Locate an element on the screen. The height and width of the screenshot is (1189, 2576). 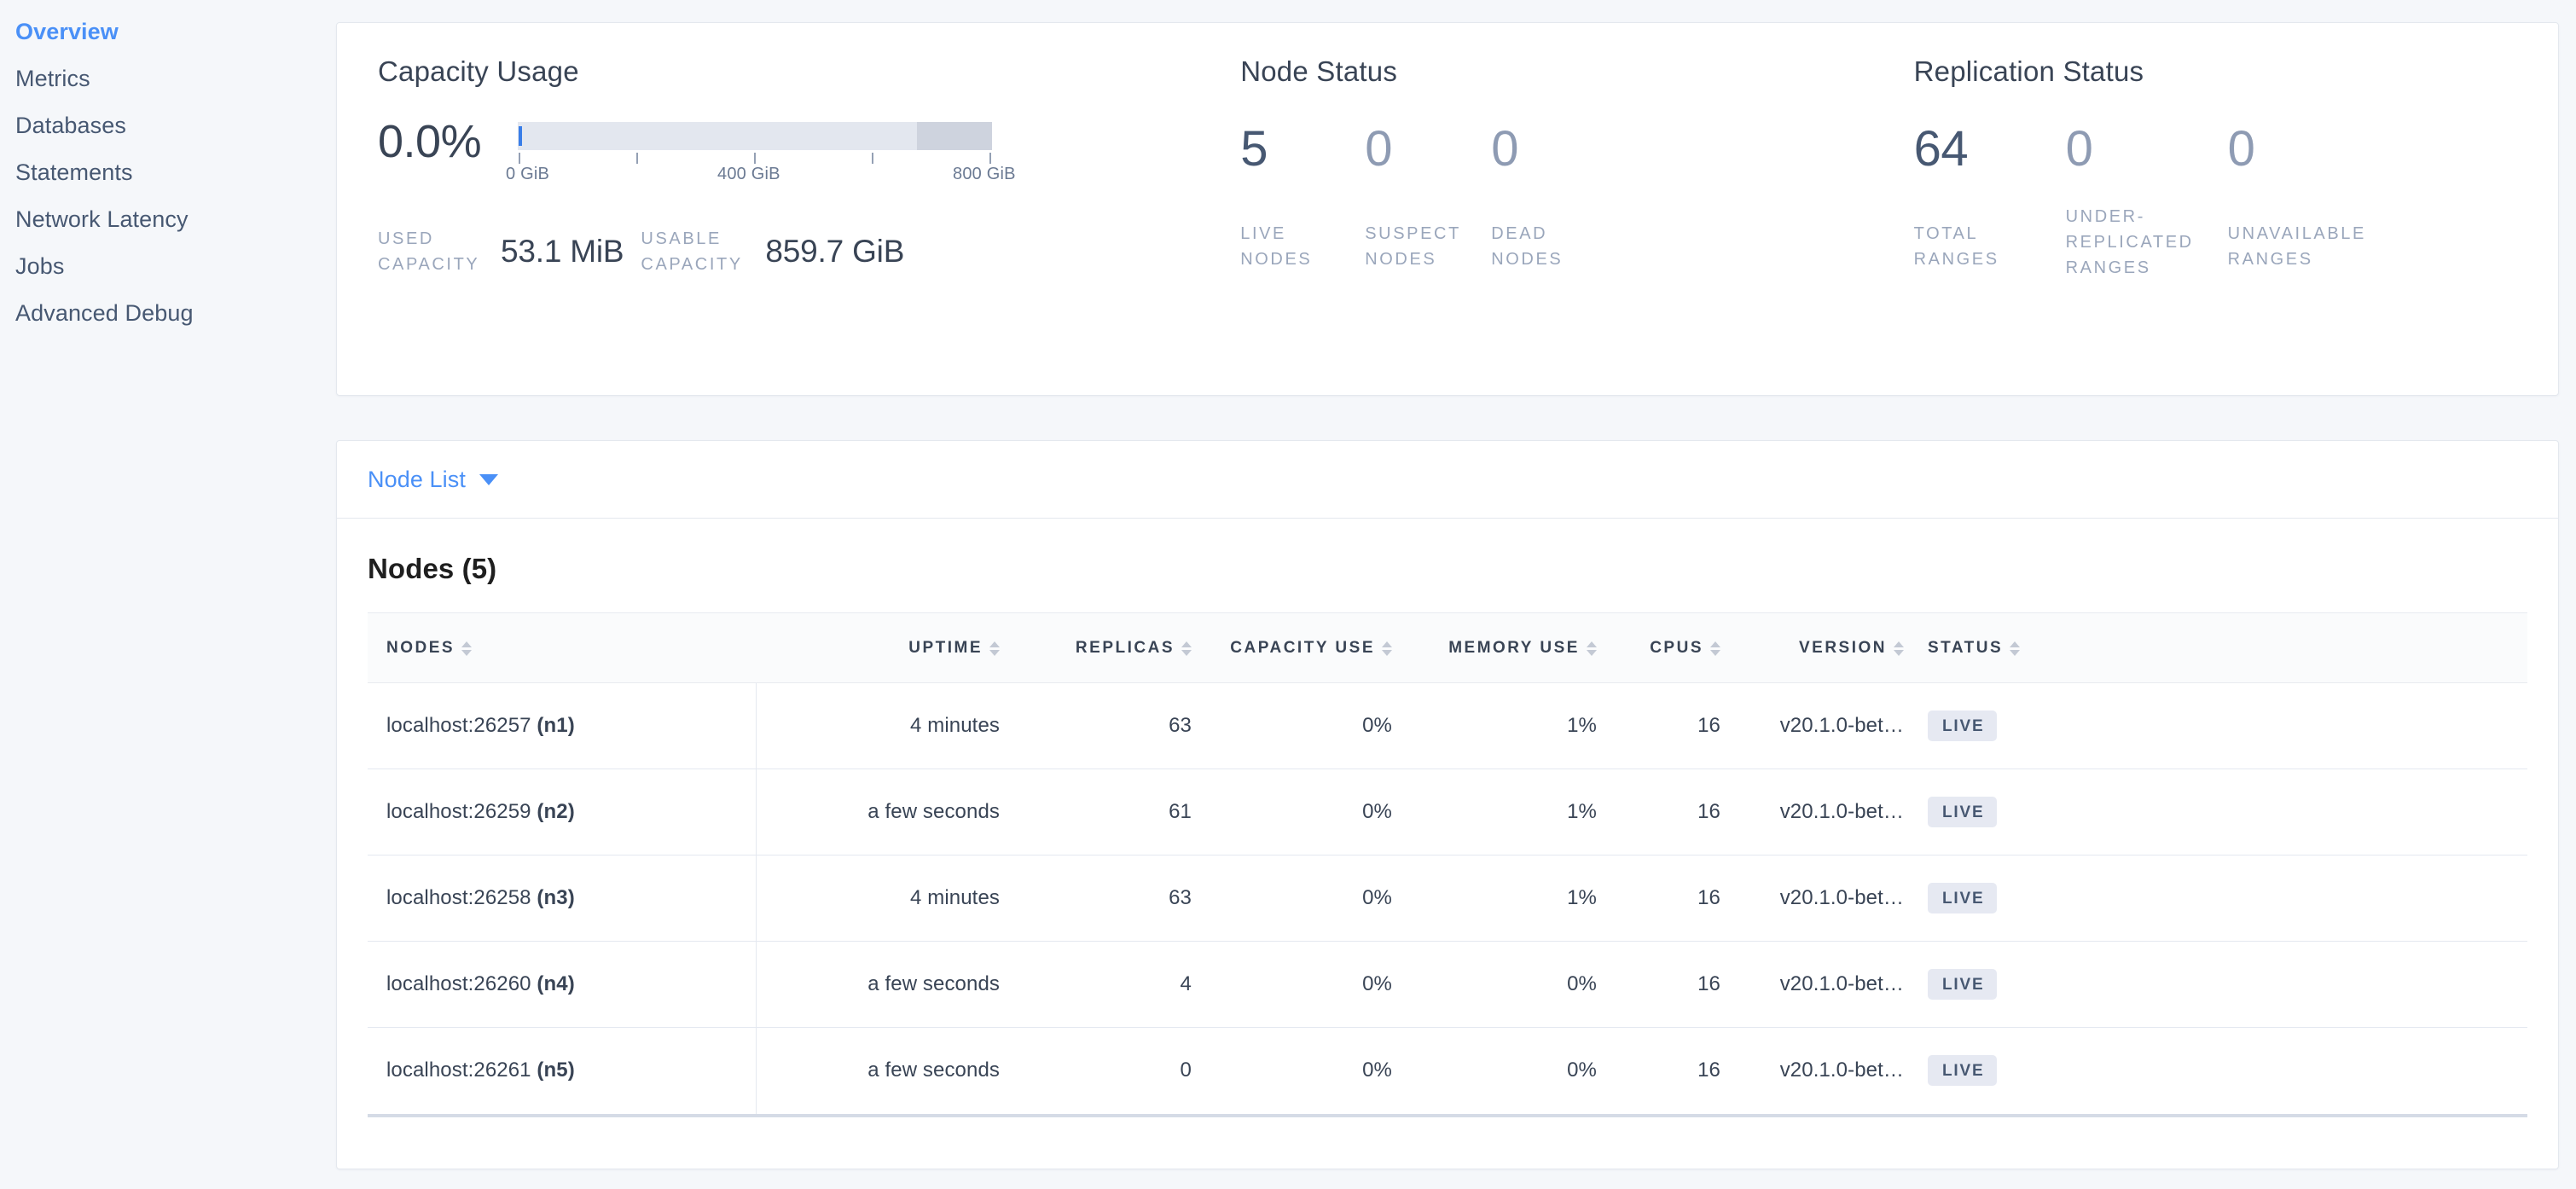
total-ranges-label-line1: TOTAL is located at coordinates (1946, 233).